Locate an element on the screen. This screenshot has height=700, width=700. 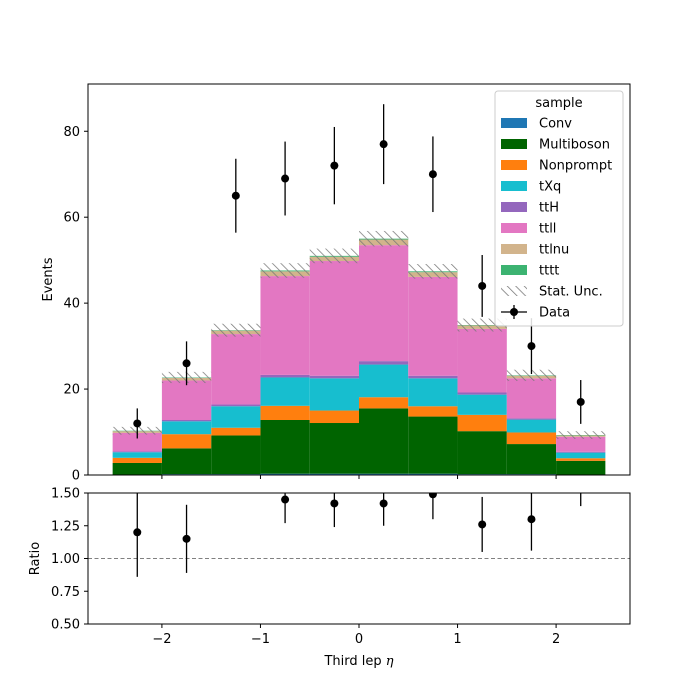
legend-entry-nonprompt: Nonprompt is located at coordinates (556, 166).